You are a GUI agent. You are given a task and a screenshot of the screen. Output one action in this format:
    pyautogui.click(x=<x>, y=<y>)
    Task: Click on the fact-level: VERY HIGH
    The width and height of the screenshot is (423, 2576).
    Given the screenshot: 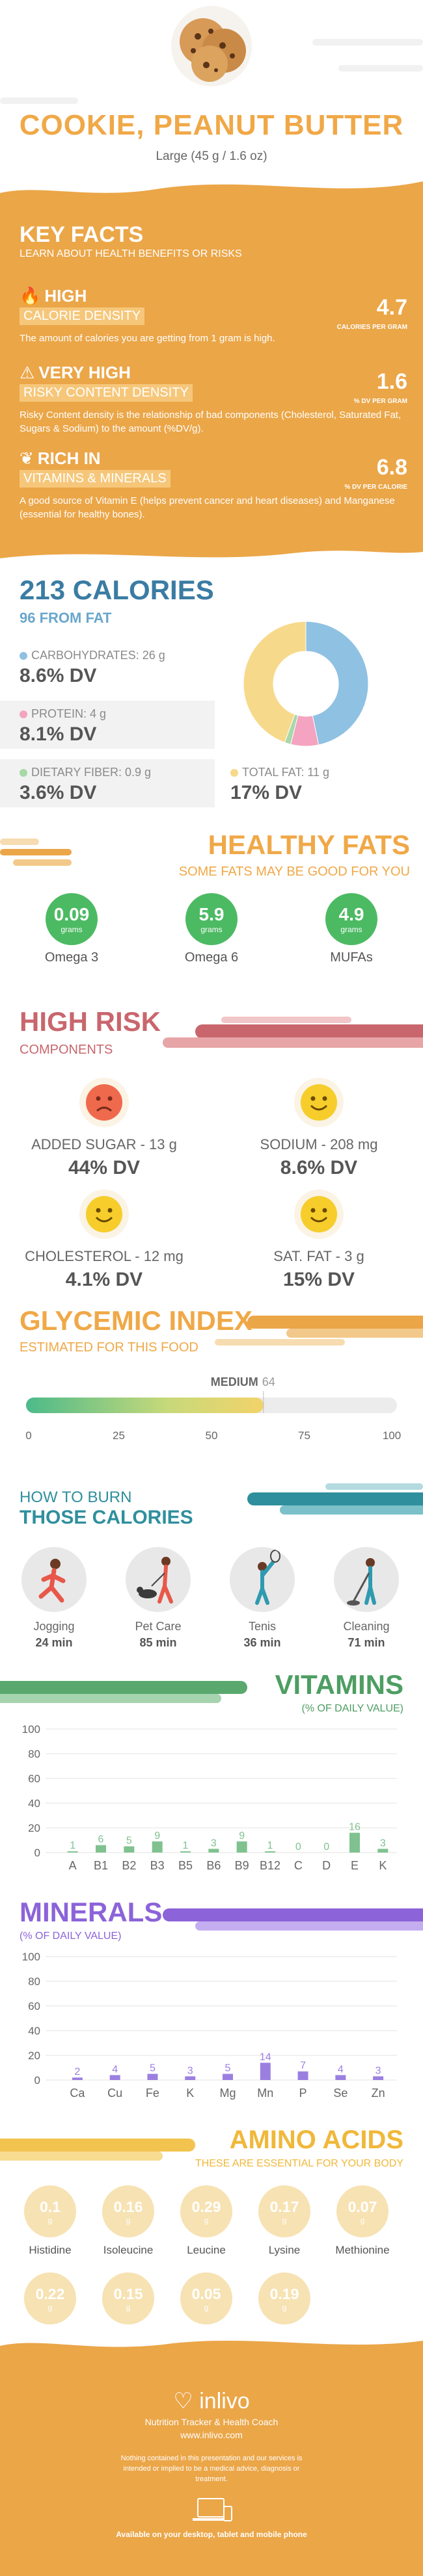 What is the action you would take?
    pyautogui.click(x=84, y=372)
    